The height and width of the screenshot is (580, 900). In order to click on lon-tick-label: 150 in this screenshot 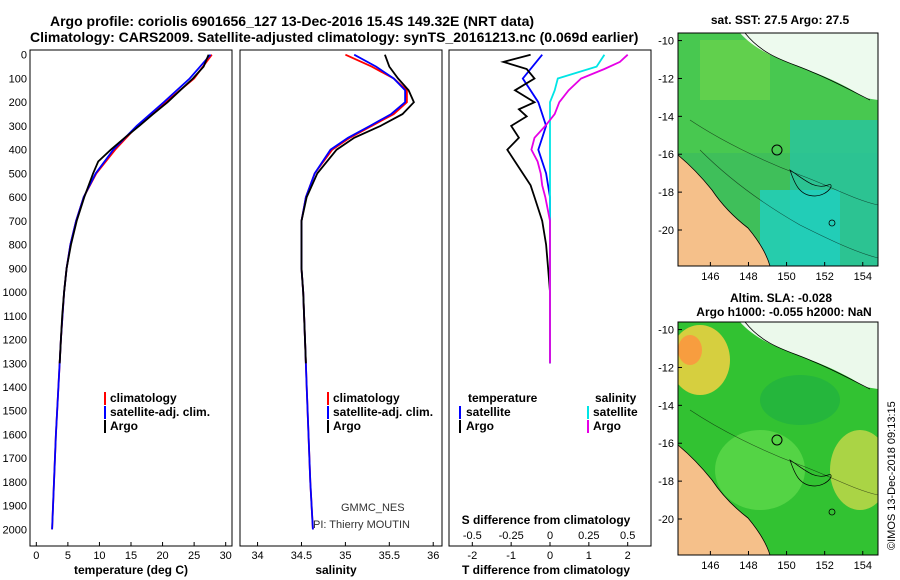, I will do `click(786, 277)`.